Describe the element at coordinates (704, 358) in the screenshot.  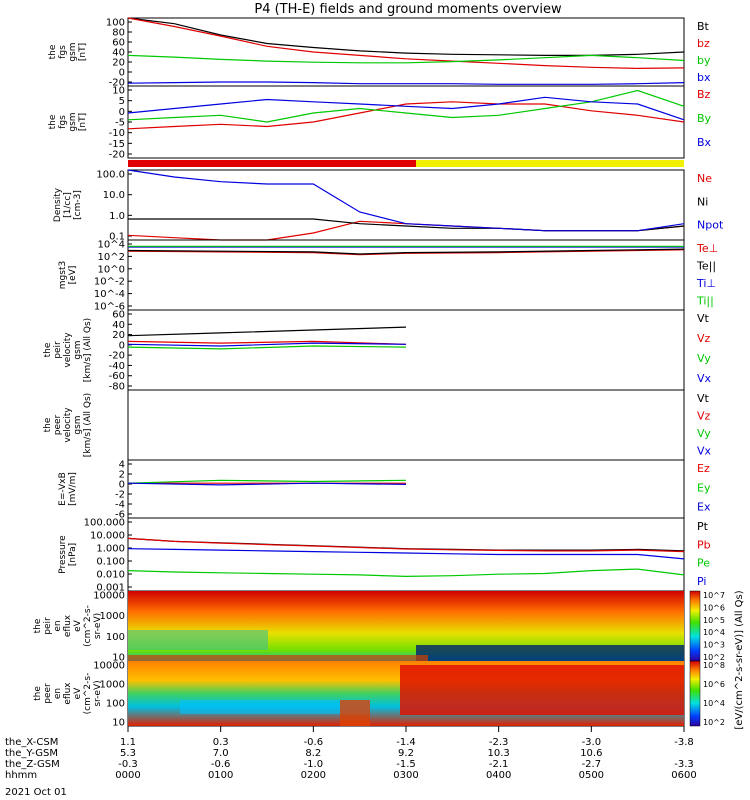
I see `legend-label: Vy` at that location.